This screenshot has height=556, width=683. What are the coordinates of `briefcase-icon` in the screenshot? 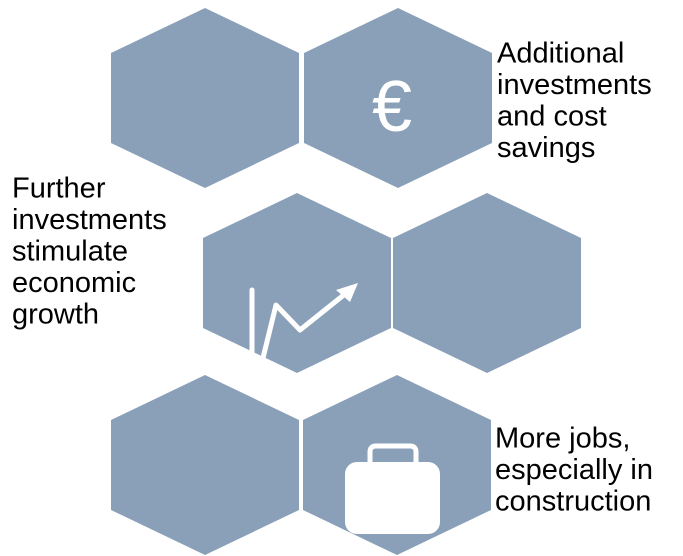 It's located at (392, 488).